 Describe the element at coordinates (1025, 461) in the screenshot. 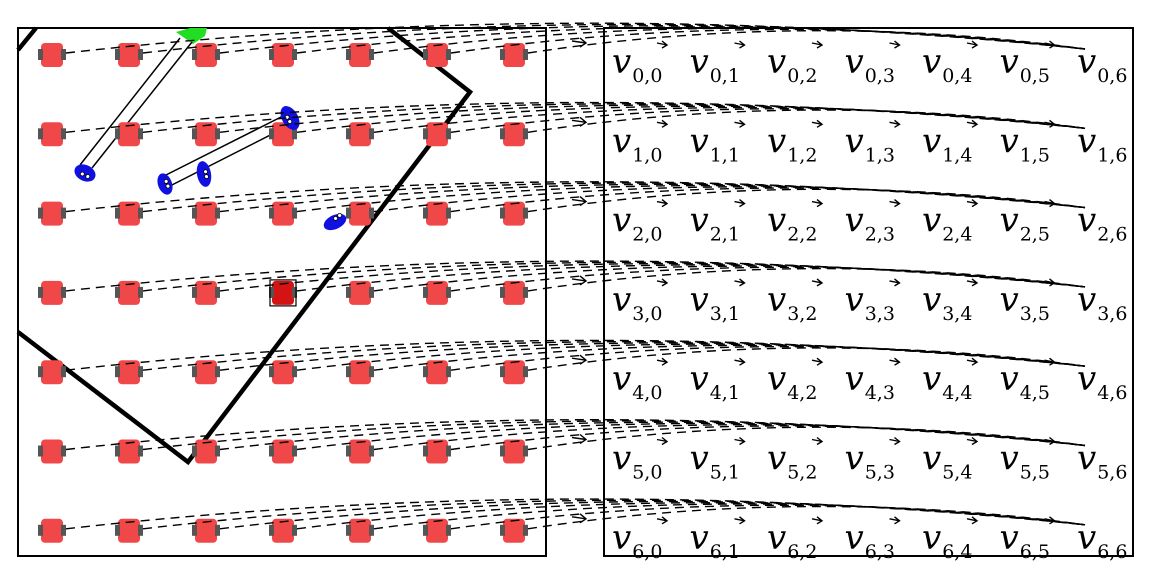

I see `node-label: v5,5` at that location.